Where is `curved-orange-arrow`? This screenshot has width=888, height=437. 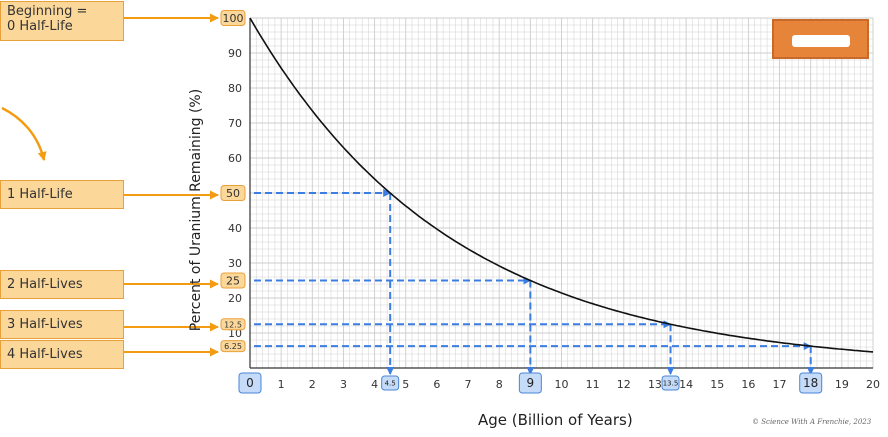 curved-orange-arrow is located at coordinates (24, 133).